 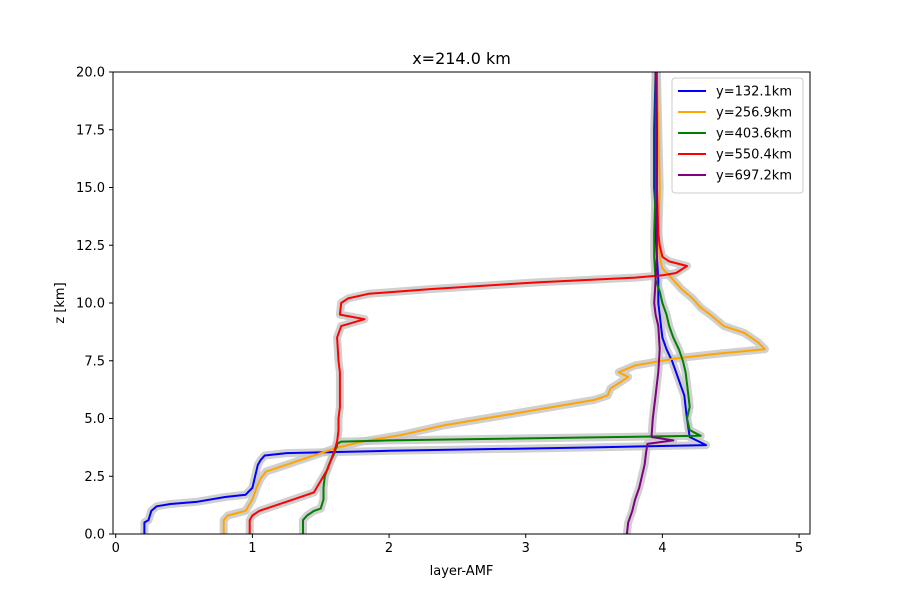 I want to click on y-tick-label: 5.0, so click(x=94, y=419).